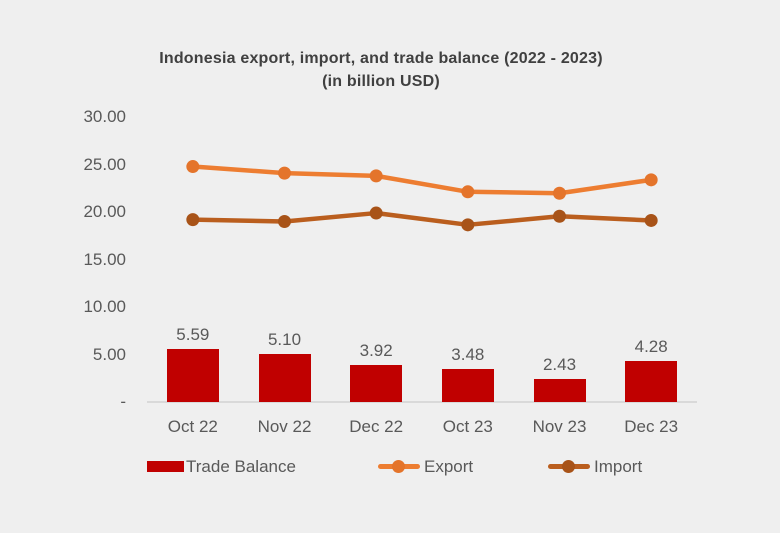 The height and width of the screenshot is (533, 780). What do you see at coordinates (398, 466) in the screenshot?
I see `legend-marker-export-dot` at bounding box center [398, 466].